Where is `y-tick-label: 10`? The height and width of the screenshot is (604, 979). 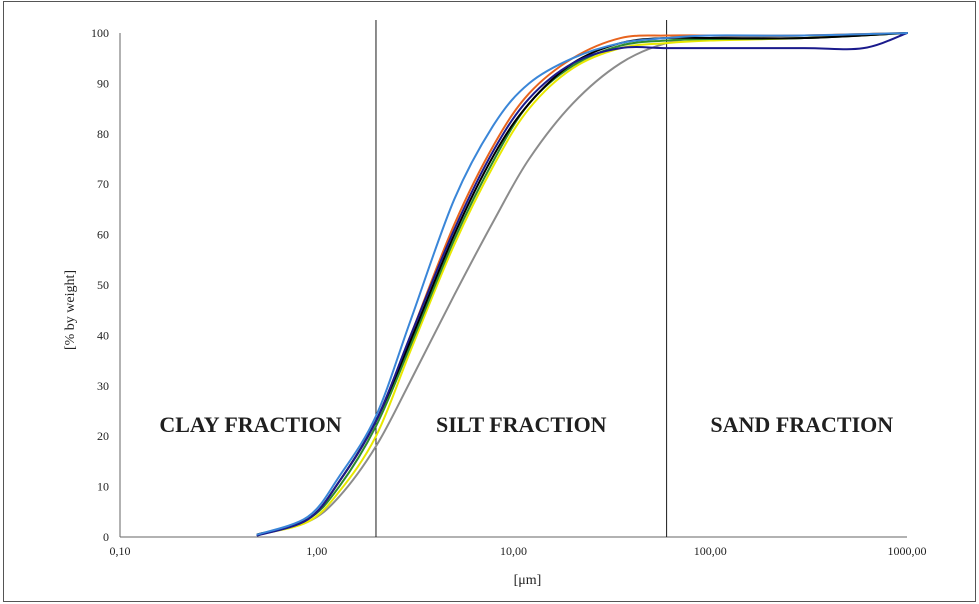 y-tick-label: 10 is located at coordinates (103, 487).